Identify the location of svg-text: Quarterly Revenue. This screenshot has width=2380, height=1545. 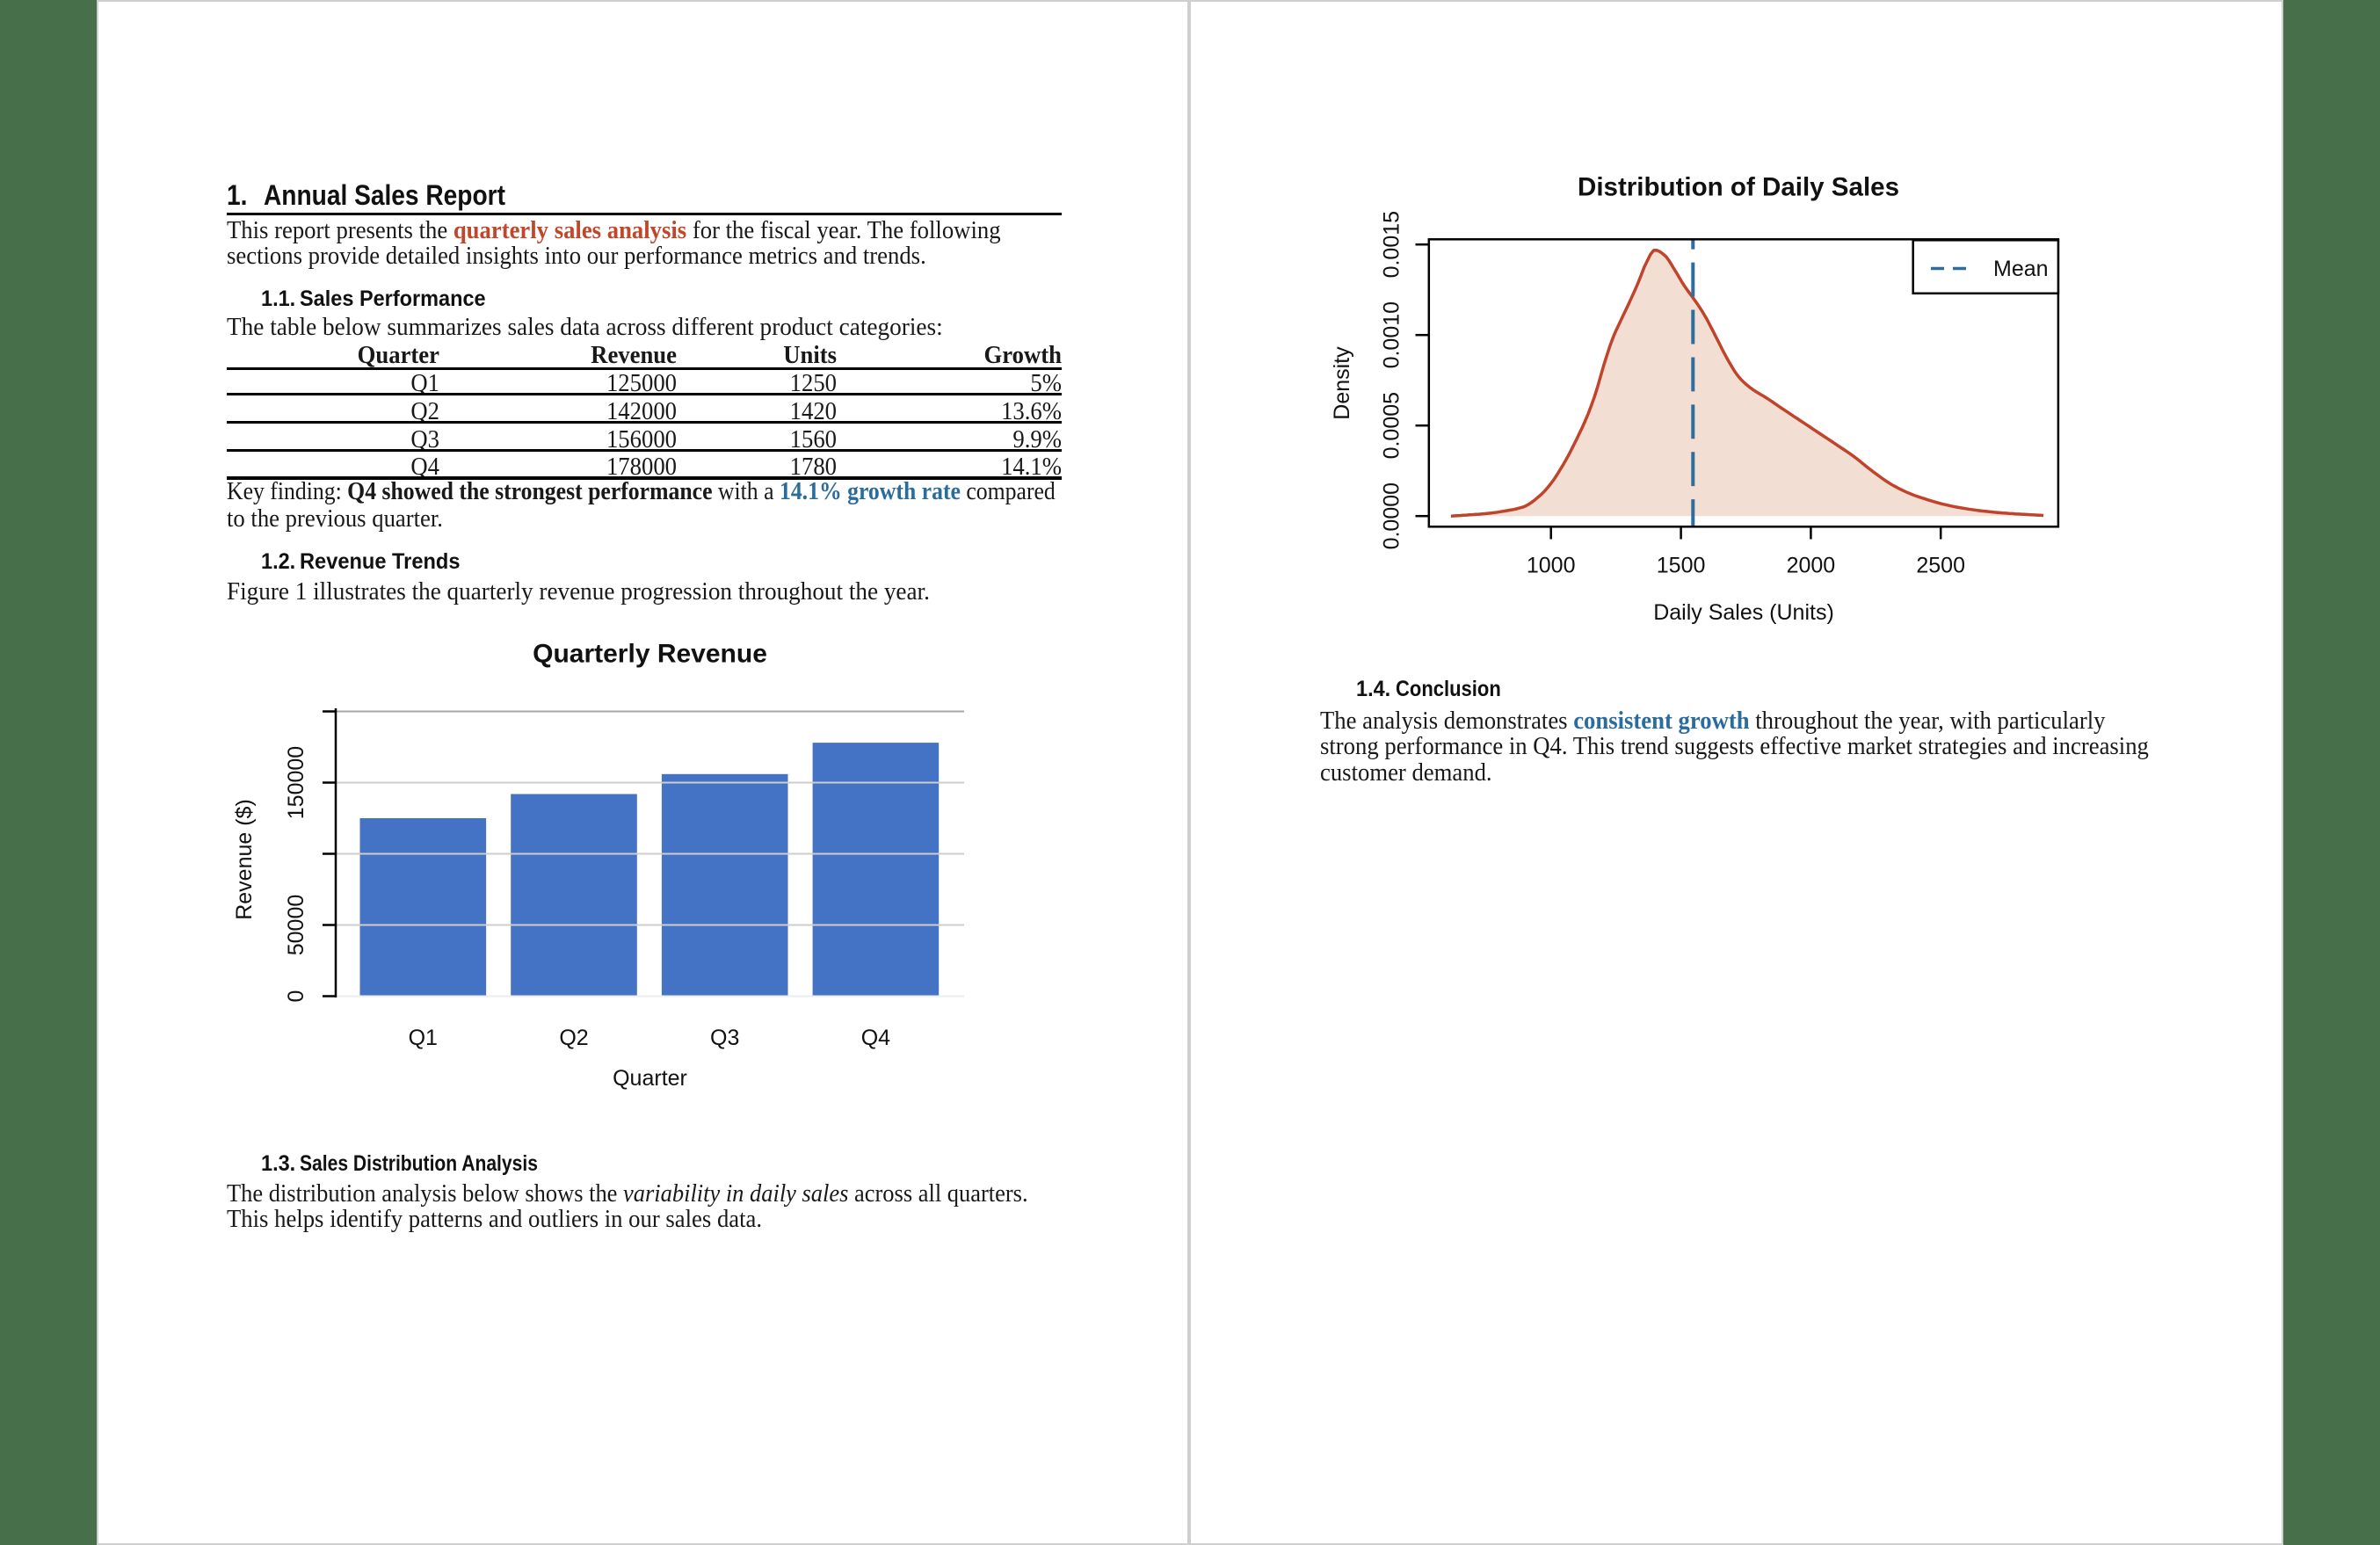
(650, 654).